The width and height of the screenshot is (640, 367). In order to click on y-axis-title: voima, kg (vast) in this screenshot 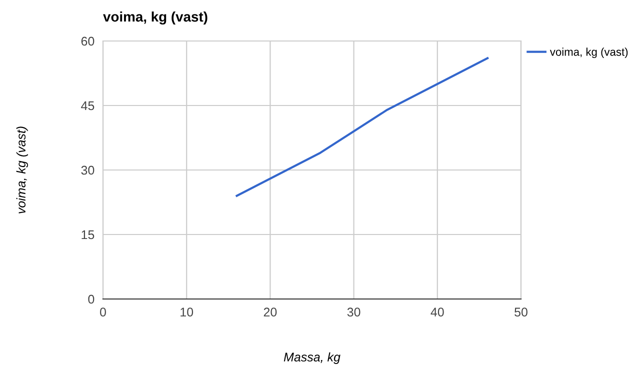, I will do `click(22, 170)`.